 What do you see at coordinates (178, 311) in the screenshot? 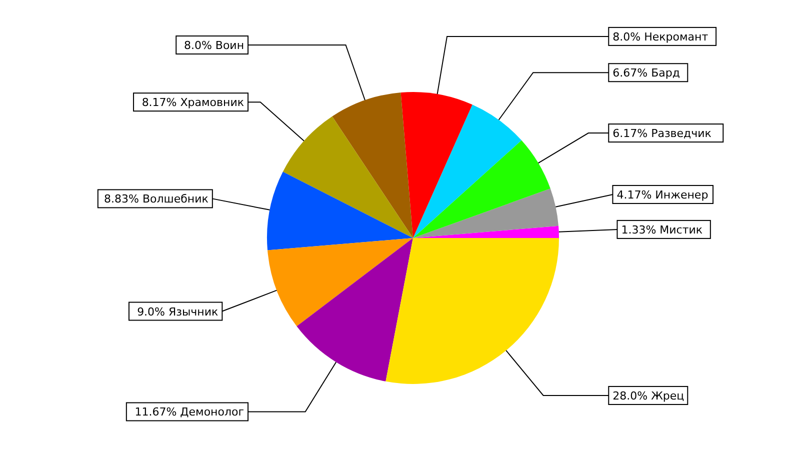
I see `slice-label: 9.0% Язычник` at bounding box center [178, 311].